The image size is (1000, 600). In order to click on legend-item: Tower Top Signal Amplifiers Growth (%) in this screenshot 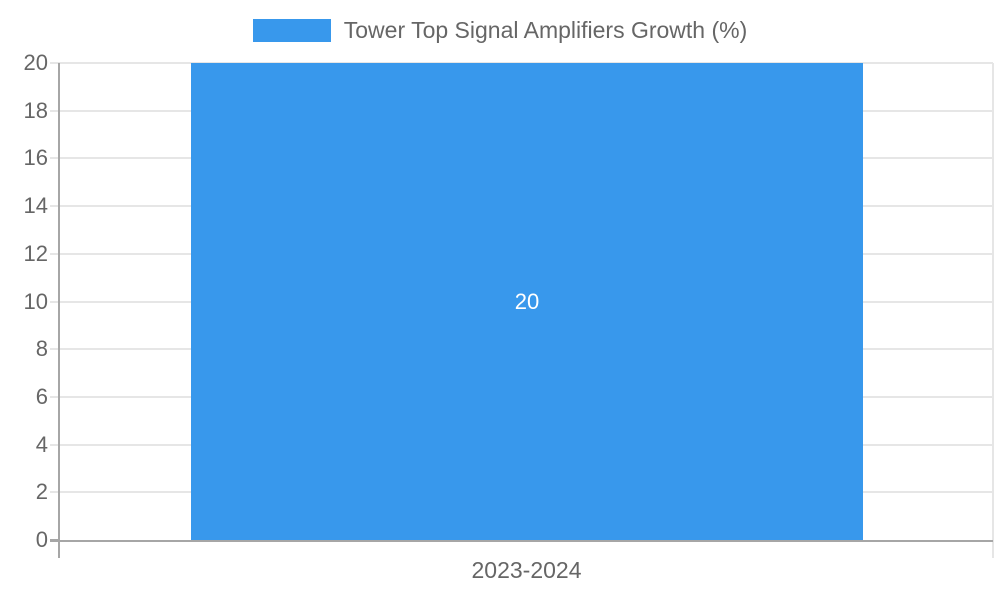, I will do `click(500, 30)`.